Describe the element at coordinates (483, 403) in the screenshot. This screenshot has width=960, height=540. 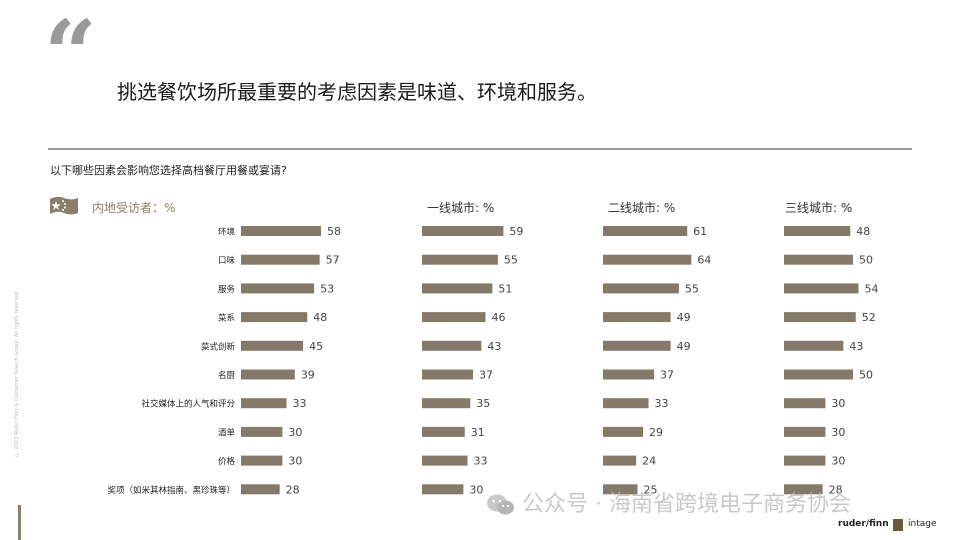
I see `data-label: 35` at that location.